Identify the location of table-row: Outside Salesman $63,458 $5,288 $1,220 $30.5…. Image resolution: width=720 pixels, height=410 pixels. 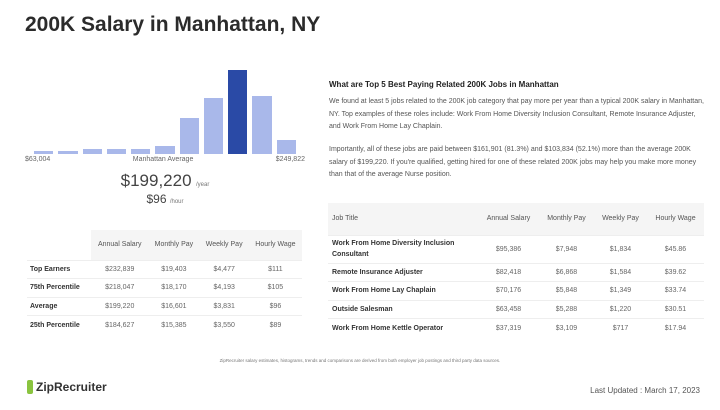
(516, 309).